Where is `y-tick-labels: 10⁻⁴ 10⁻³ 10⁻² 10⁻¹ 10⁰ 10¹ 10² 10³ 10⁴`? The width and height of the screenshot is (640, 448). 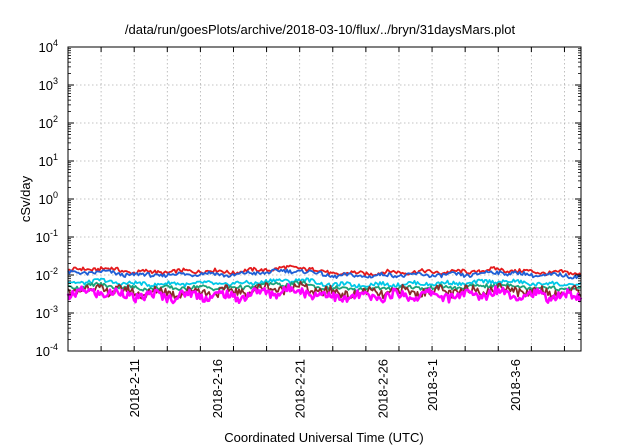
y-tick-labels: 10⁻⁴ 10⁻³ 10⁻² 10⁻¹ 10⁰ 10¹ 10² 10³ 10⁴ is located at coordinates (47, 198).